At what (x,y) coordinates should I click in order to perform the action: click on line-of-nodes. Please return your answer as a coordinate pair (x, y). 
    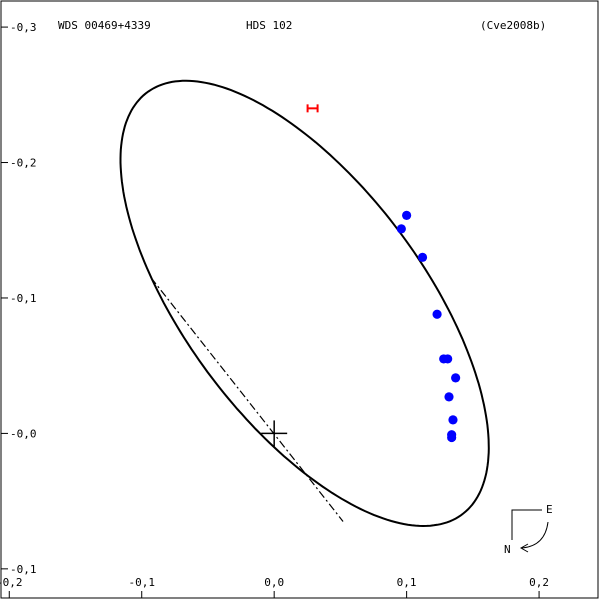
    Looking at the image, I should click on (247, 399).